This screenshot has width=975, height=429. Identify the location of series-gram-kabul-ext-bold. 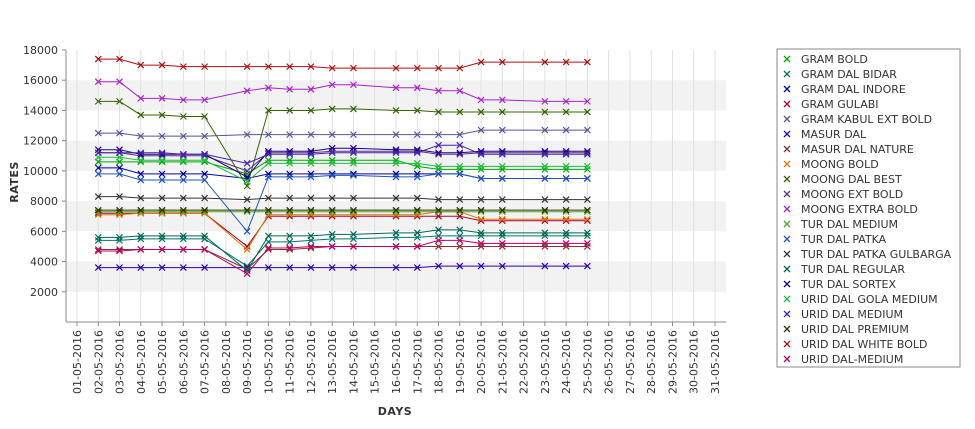
(342, 133).